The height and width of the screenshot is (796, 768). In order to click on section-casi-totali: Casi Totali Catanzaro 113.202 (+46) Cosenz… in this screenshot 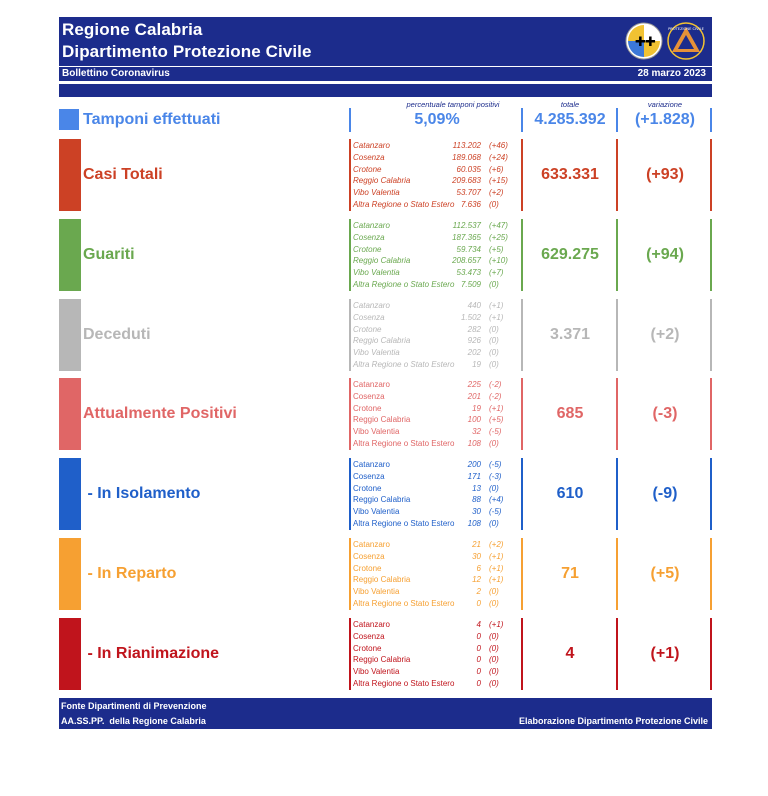, I will do `click(385, 175)`.